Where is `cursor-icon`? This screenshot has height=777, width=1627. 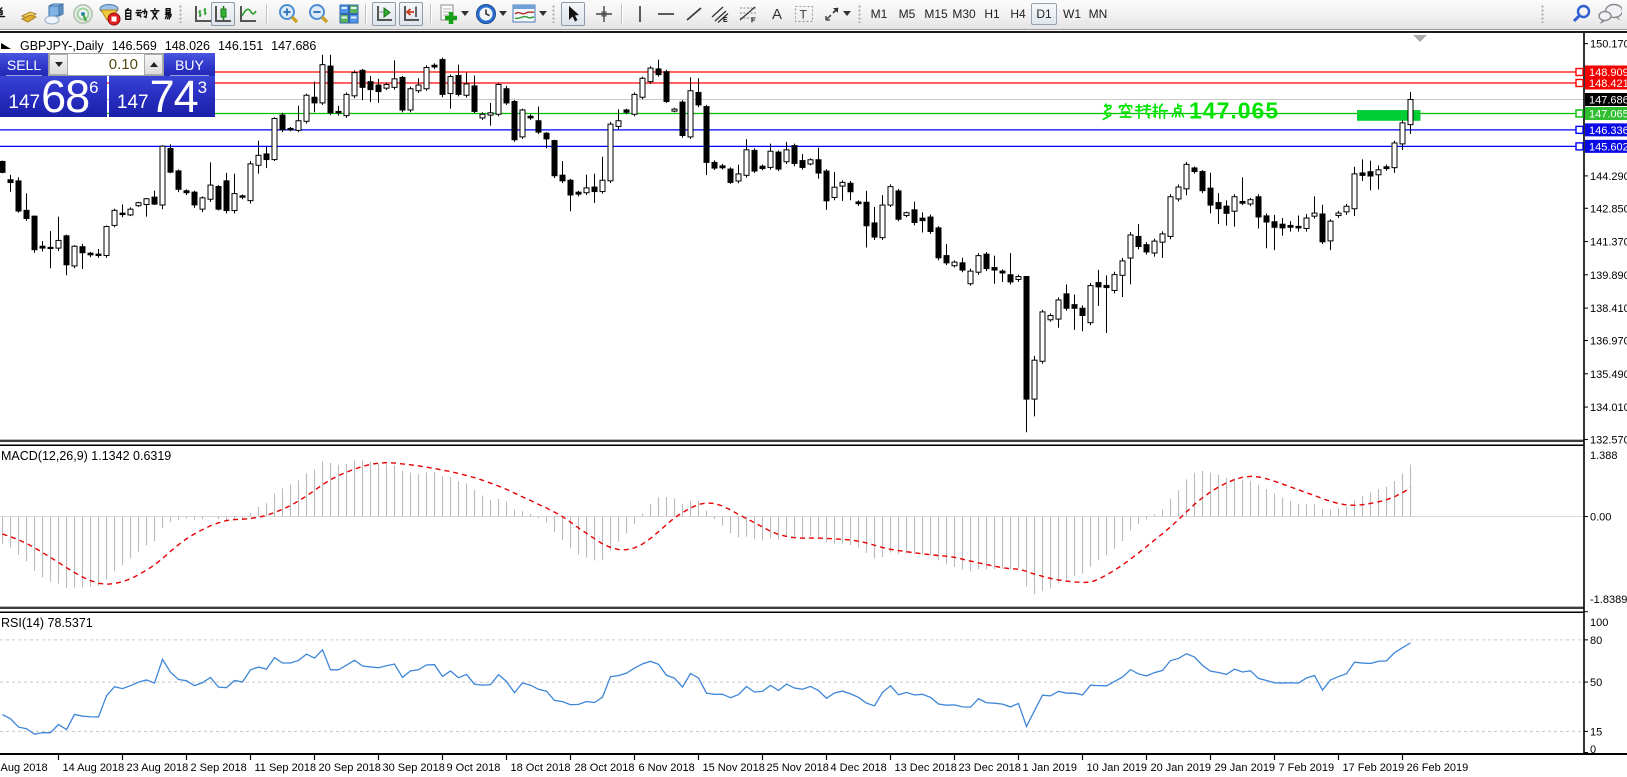
cursor-icon is located at coordinates (573, 14).